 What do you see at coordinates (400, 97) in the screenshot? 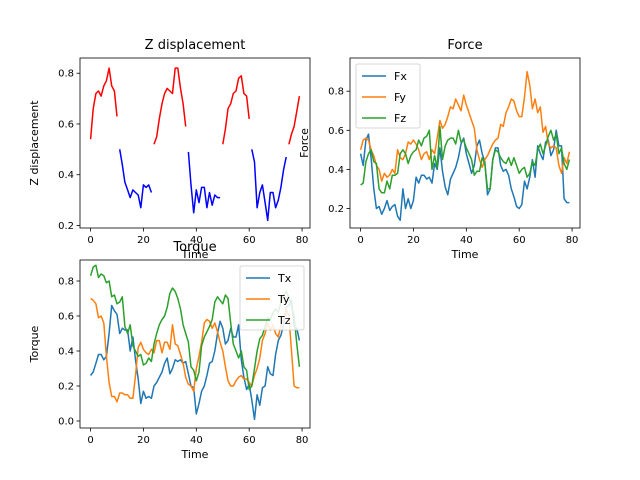
I see `legend-label-fy: Fy` at bounding box center [400, 97].